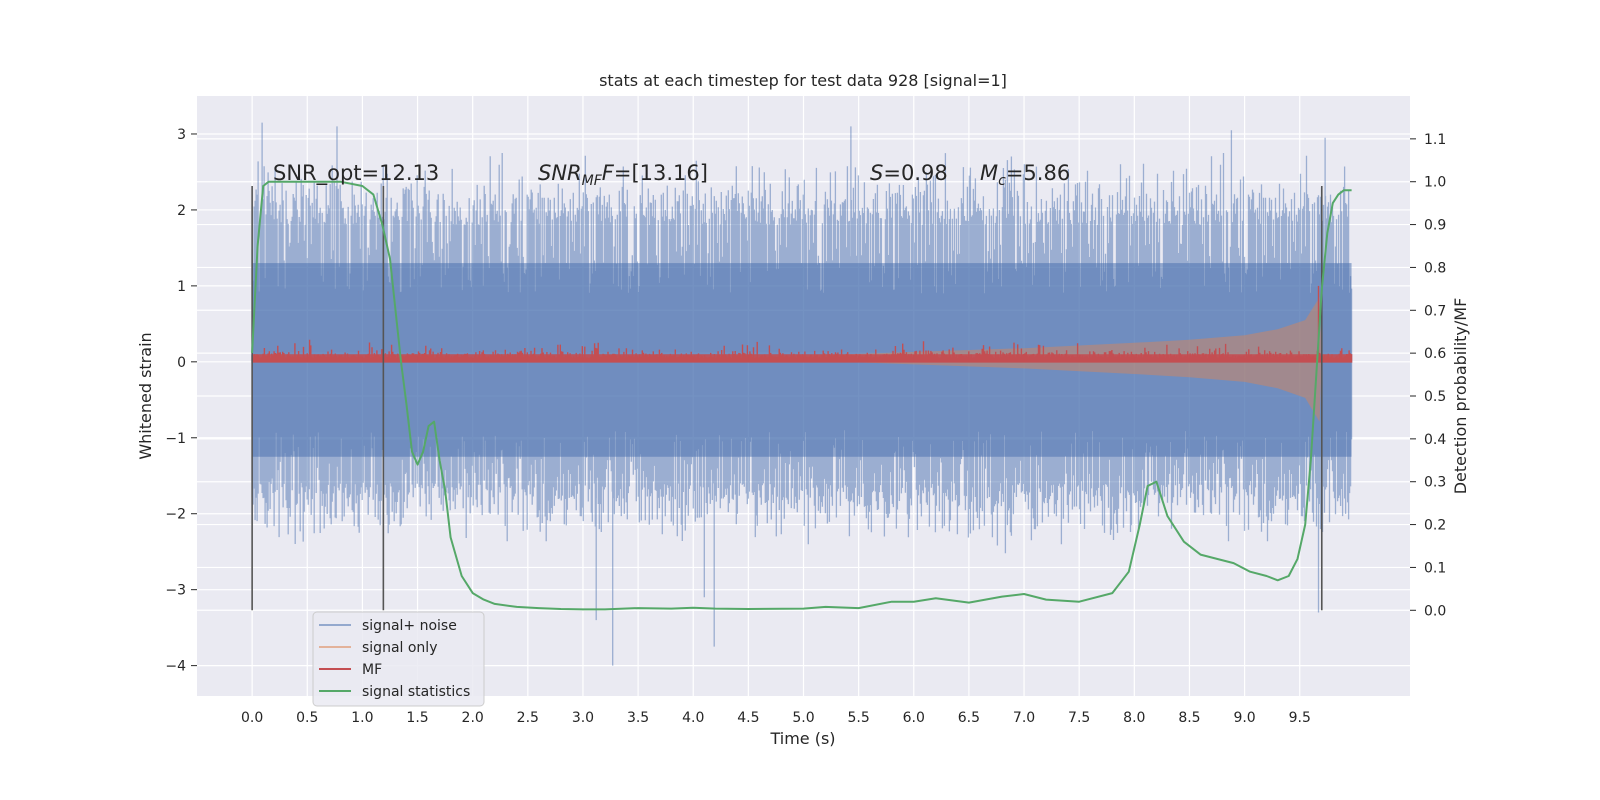  Describe the element at coordinates (175, 591) in the screenshot. I see `left-y-tick-label: −3` at that location.